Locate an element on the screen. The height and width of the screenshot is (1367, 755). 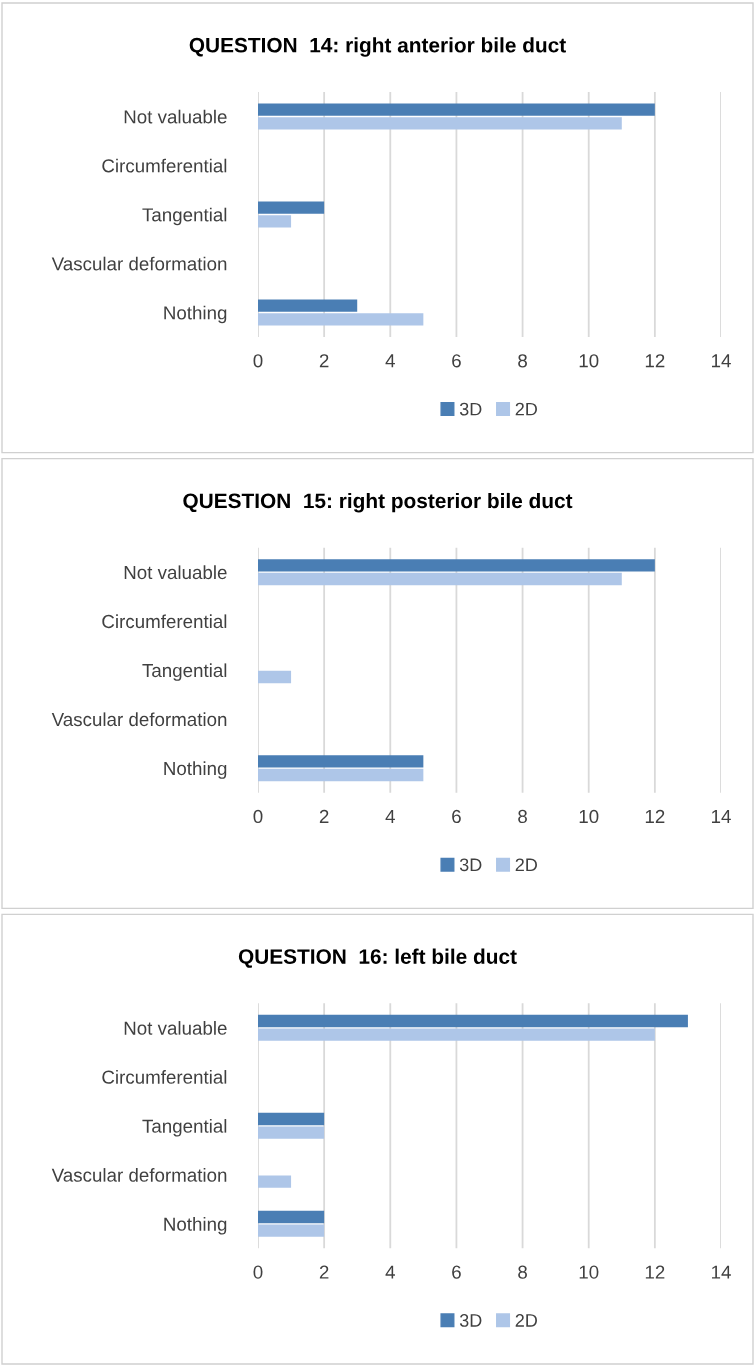
chart-title: QUESTION 16: left bile duct is located at coordinates (377, 958).